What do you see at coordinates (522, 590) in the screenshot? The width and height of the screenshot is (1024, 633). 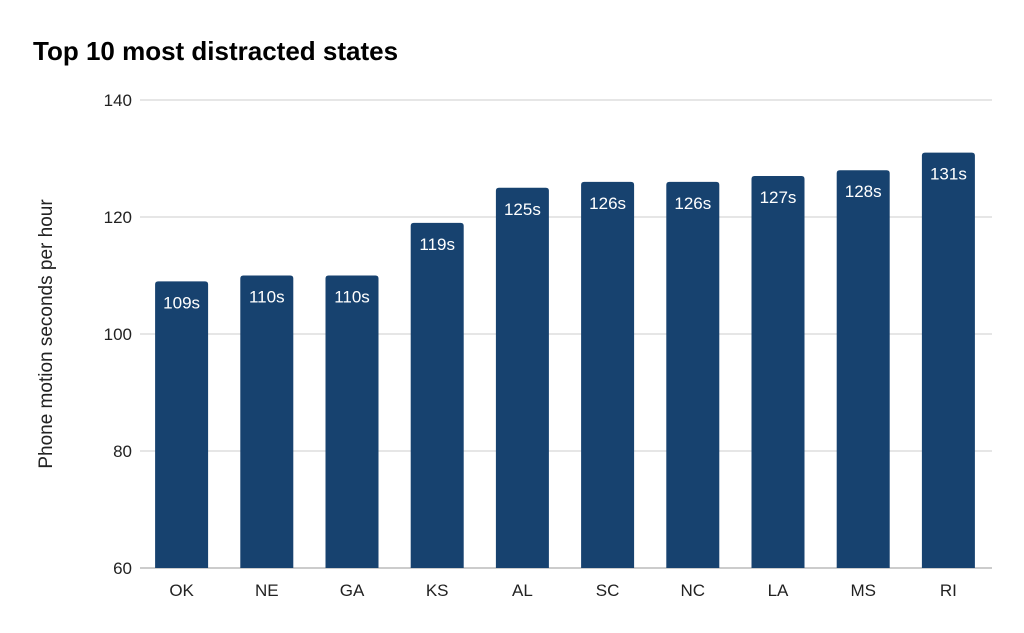 I see `x-tick-label: AL` at bounding box center [522, 590].